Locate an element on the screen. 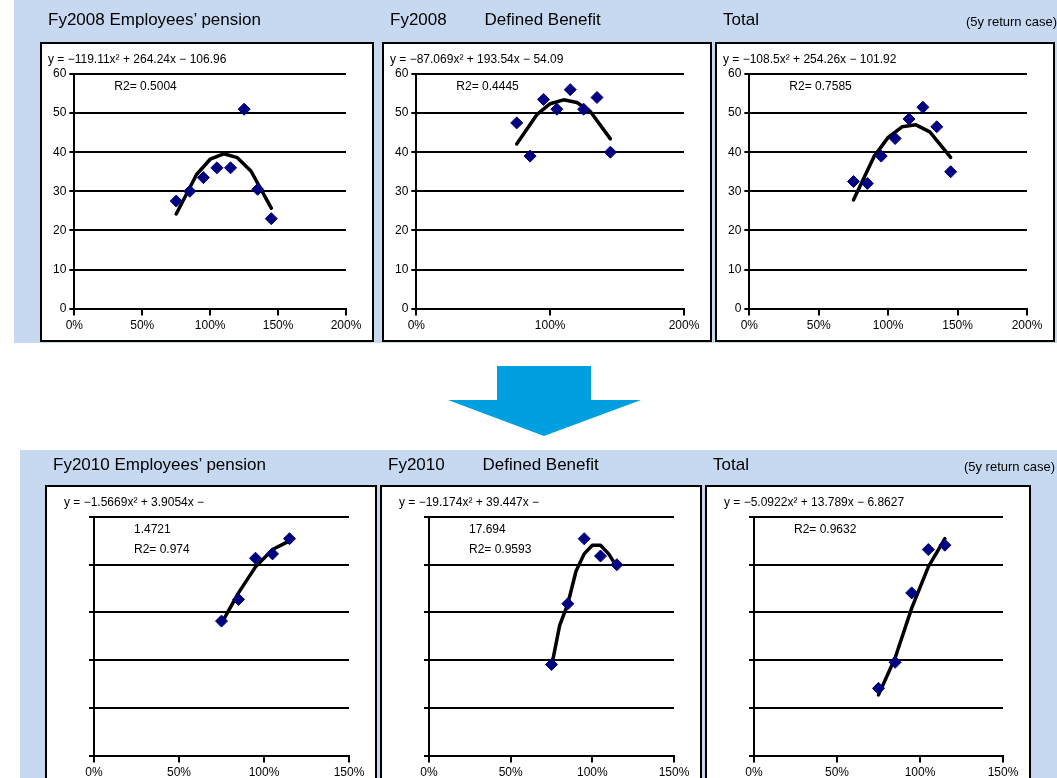 This screenshot has height=778, width=1057. annotation: R2= 0.974 is located at coordinates (162, 549).